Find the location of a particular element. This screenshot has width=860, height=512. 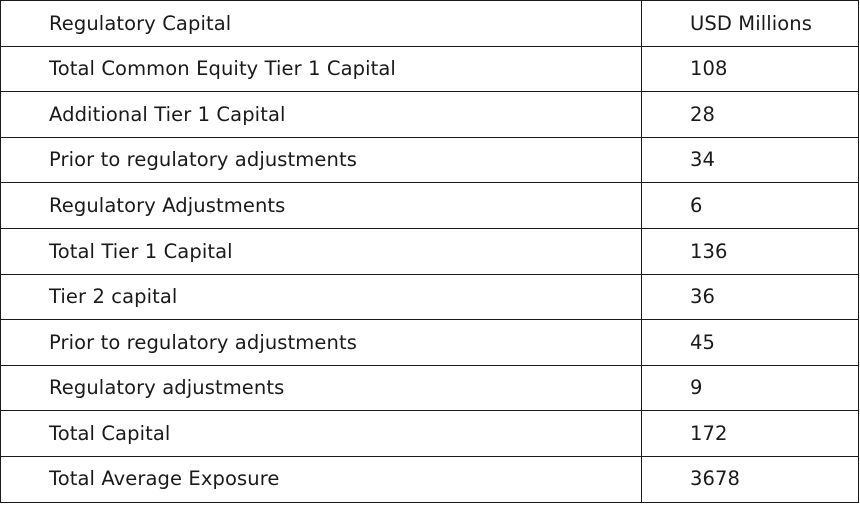

table-row: Prior to regulatory adjustments 34 is located at coordinates (429, 160).